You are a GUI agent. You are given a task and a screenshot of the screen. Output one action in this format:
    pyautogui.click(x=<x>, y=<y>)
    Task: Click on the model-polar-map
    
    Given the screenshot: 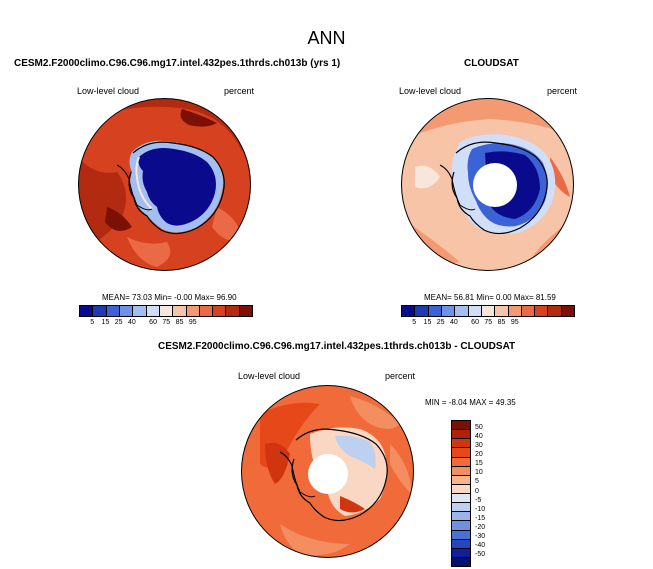 What is the action you would take?
    pyautogui.click(x=164, y=184)
    